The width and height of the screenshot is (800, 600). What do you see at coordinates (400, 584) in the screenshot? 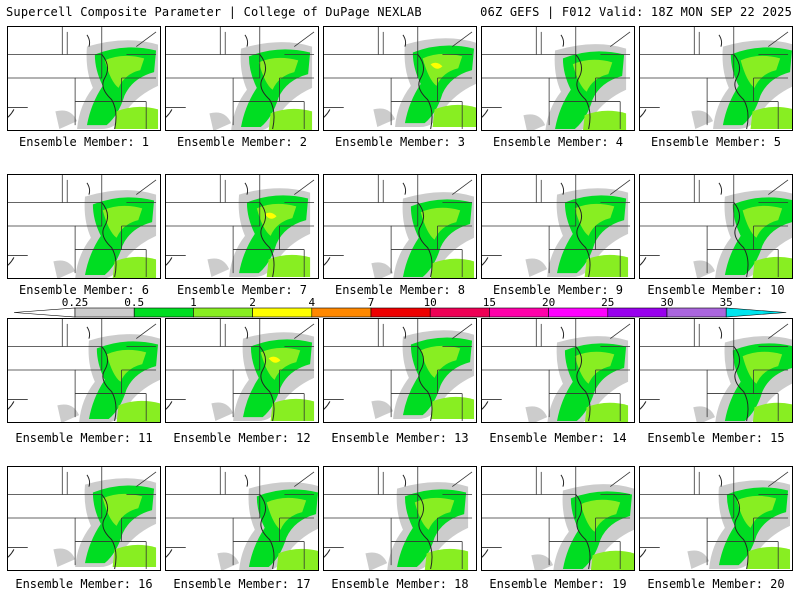
I see `ensemble-member-label: Ensemble Member: 18` at bounding box center [400, 584].